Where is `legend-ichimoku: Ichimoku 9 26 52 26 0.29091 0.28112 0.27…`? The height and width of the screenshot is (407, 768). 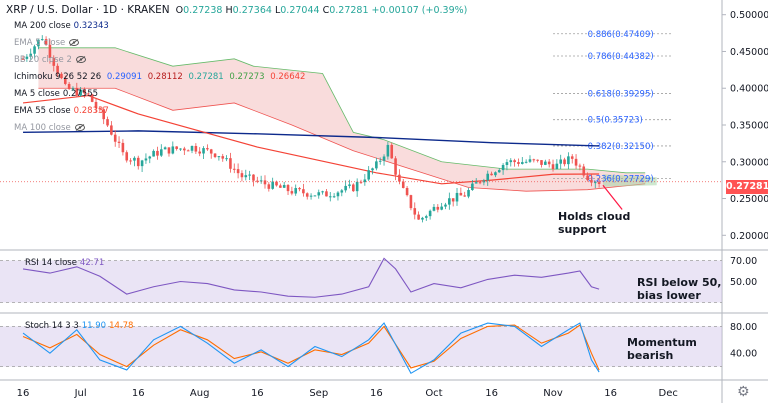 legend-ichimoku: Ichimoku 9 26 52 26 0.29091 0.28112 0.27… is located at coordinates (159, 77).